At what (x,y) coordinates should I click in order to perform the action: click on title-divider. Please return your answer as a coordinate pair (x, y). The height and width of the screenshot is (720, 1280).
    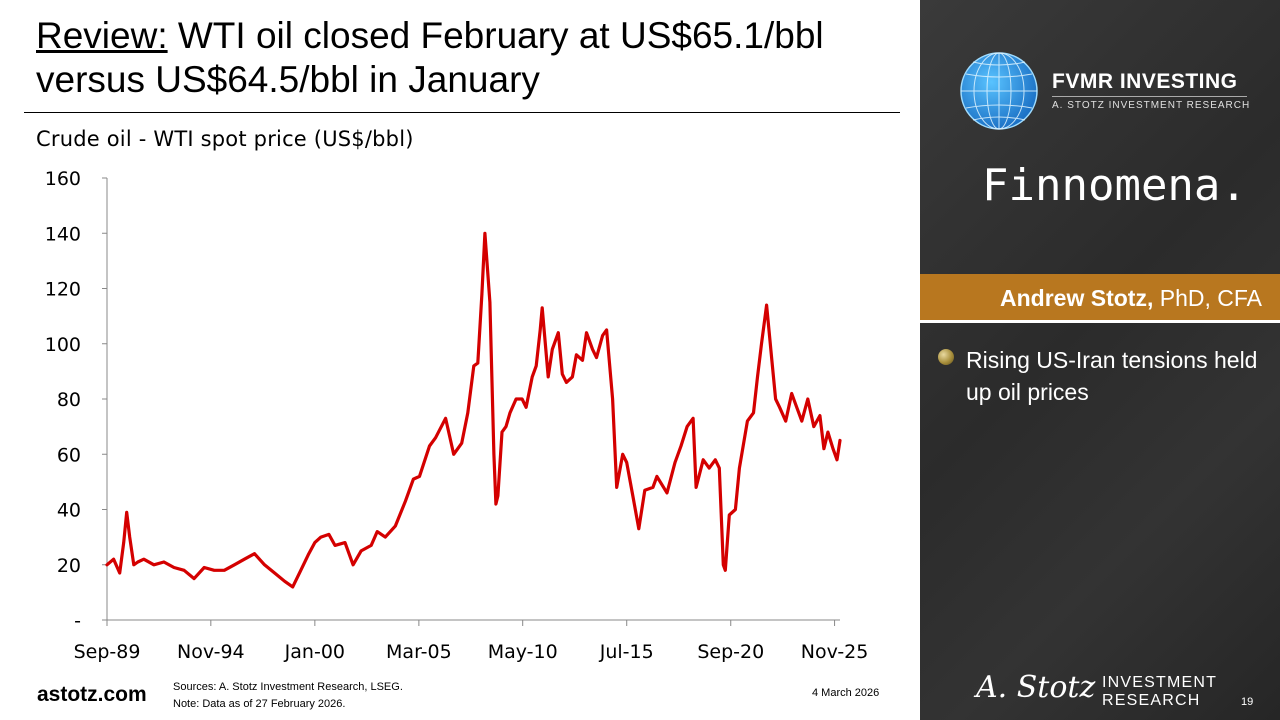
    Looking at the image, I should click on (462, 112).